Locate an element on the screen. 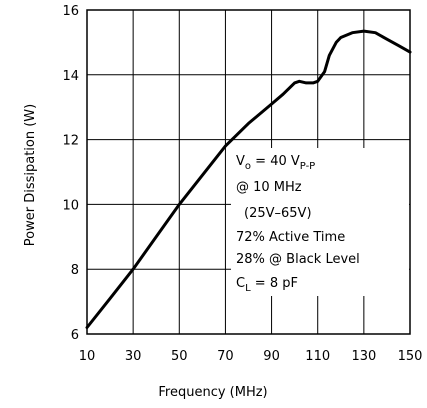 The image size is (427, 408). x-tick-label: 110 is located at coordinates (317, 356).